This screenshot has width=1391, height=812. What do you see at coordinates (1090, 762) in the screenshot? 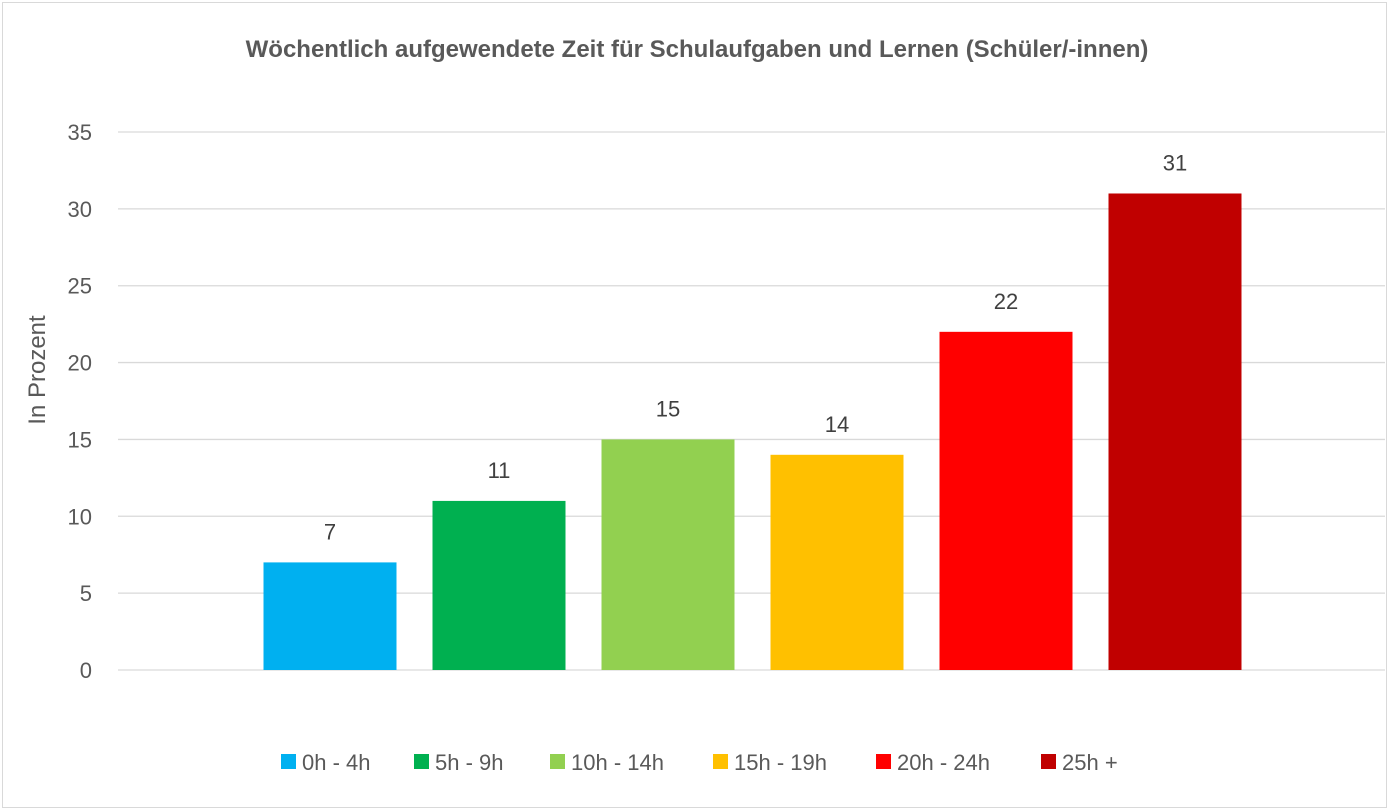
I see `legend-label: 25h +` at bounding box center [1090, 762].